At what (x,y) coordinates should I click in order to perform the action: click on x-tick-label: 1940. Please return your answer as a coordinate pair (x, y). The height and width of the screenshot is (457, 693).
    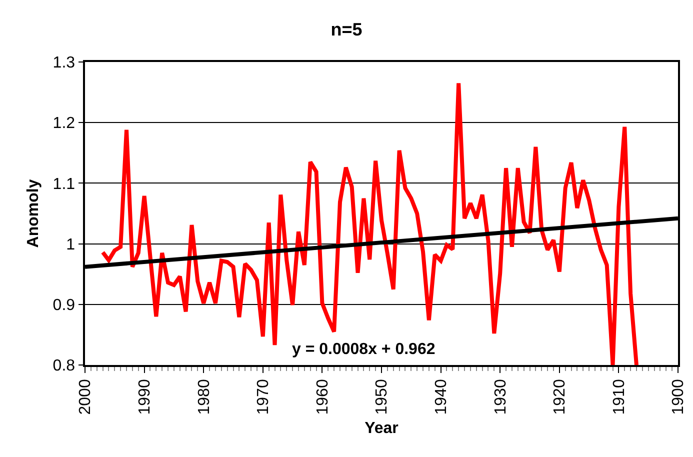
    Looking at the image, I should click on (441, 397).